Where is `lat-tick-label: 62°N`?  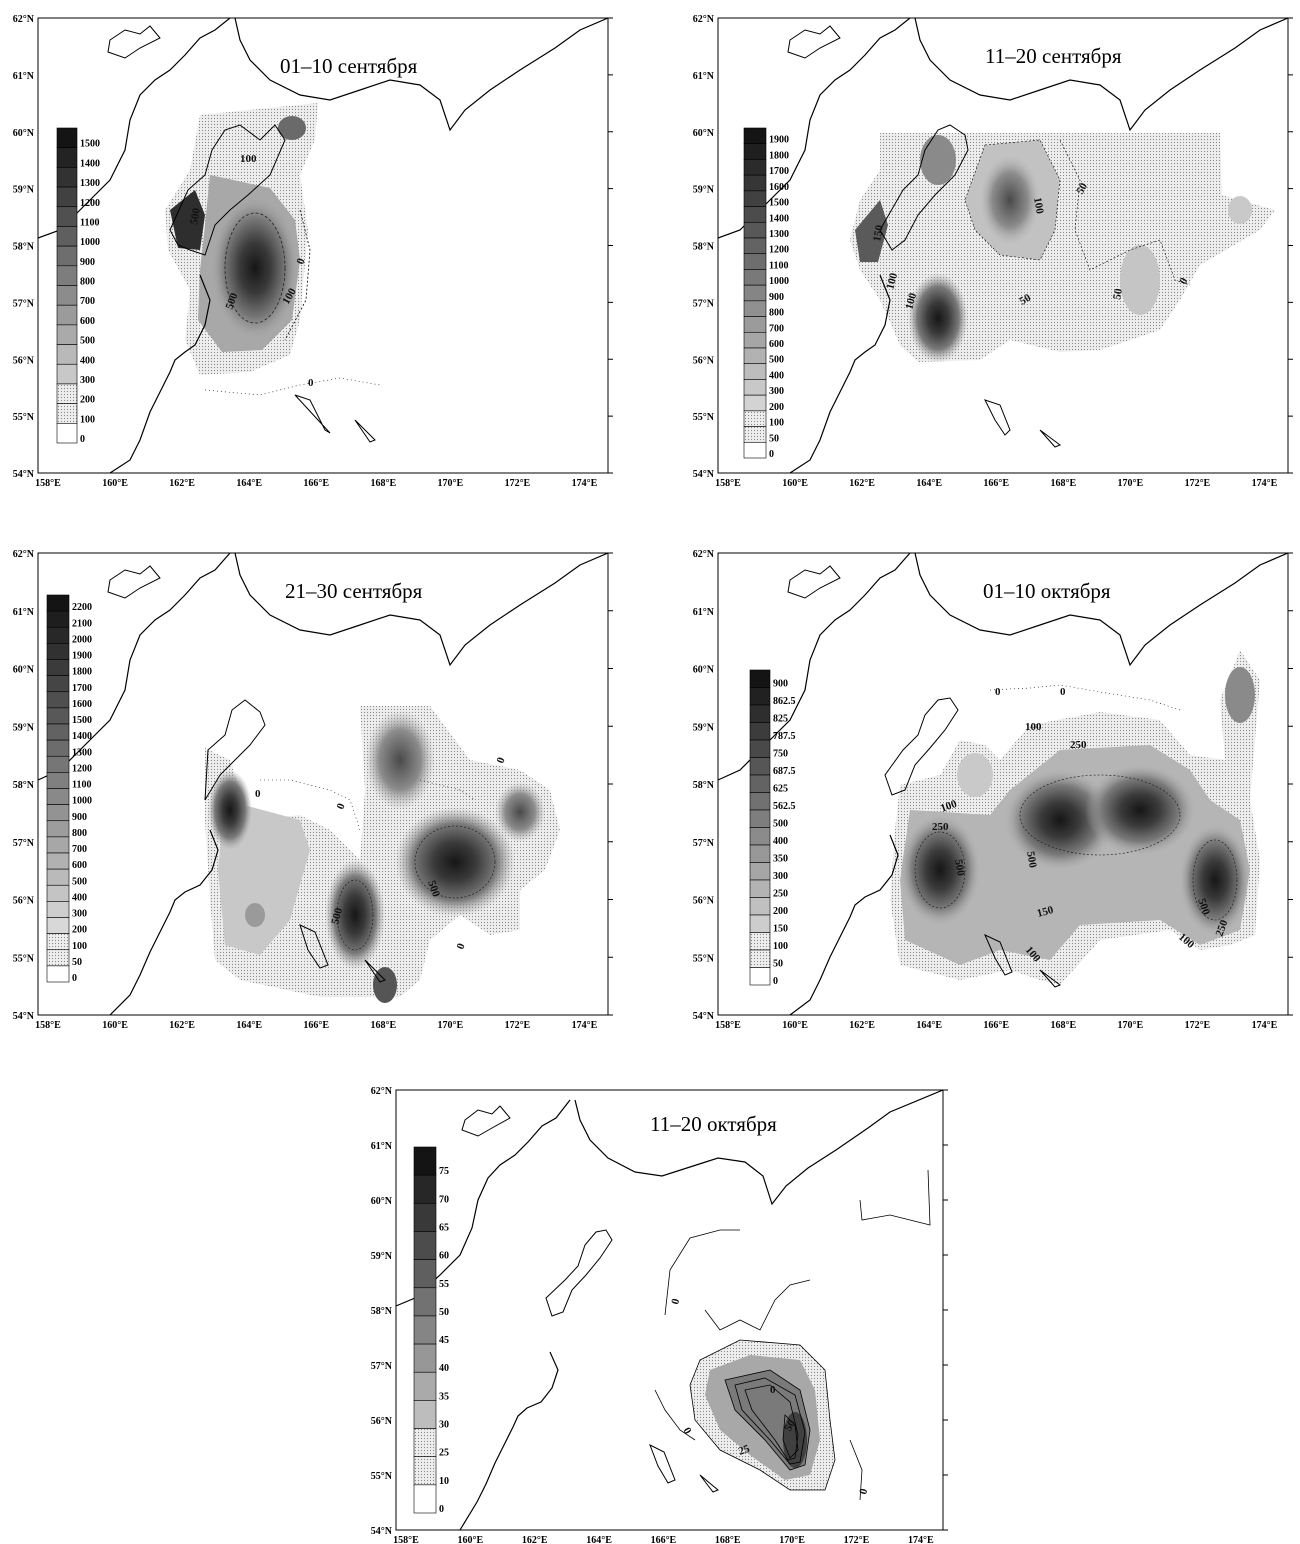
lat-tick-label: 62°N is located at coordinates (24, 554).